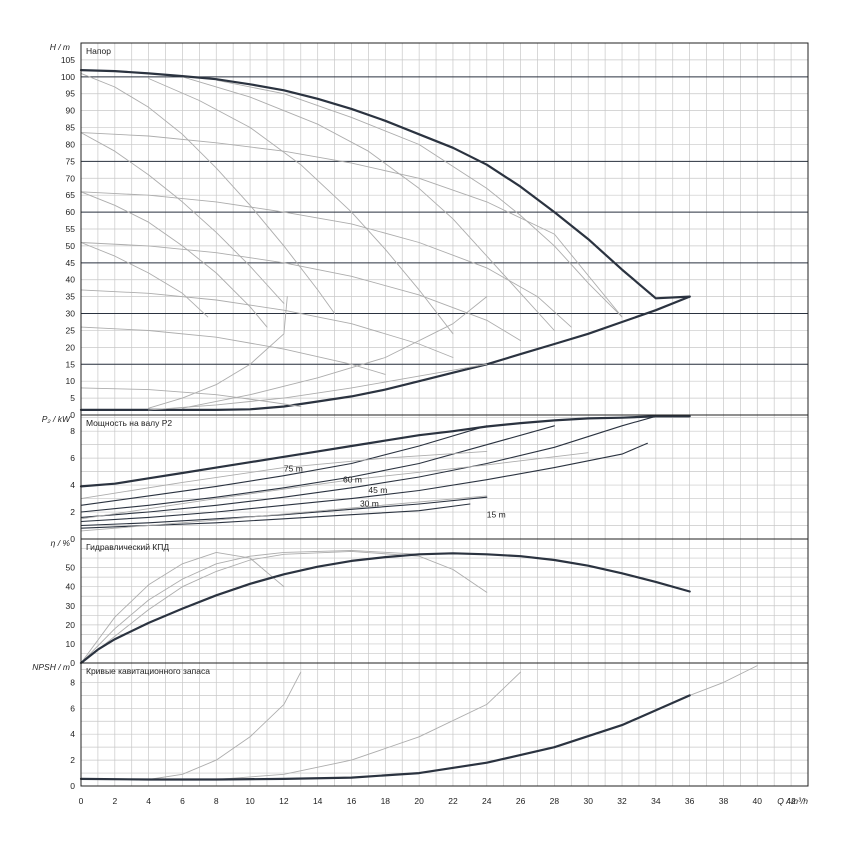 This screenshot has width=850, height=850. Describe the element at coordinates (51, 667) in the screenshot. I see `y-axis-label: NPSH / m` at that location.